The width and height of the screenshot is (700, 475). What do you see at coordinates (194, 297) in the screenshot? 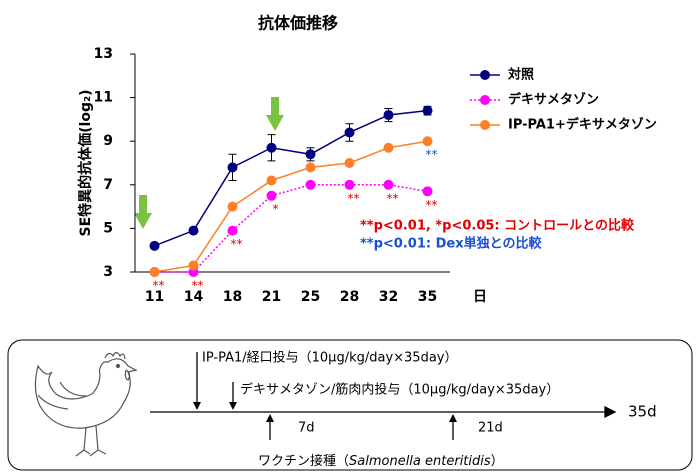
I see `x-tick-label: 14` at bounding box center [194, 297].